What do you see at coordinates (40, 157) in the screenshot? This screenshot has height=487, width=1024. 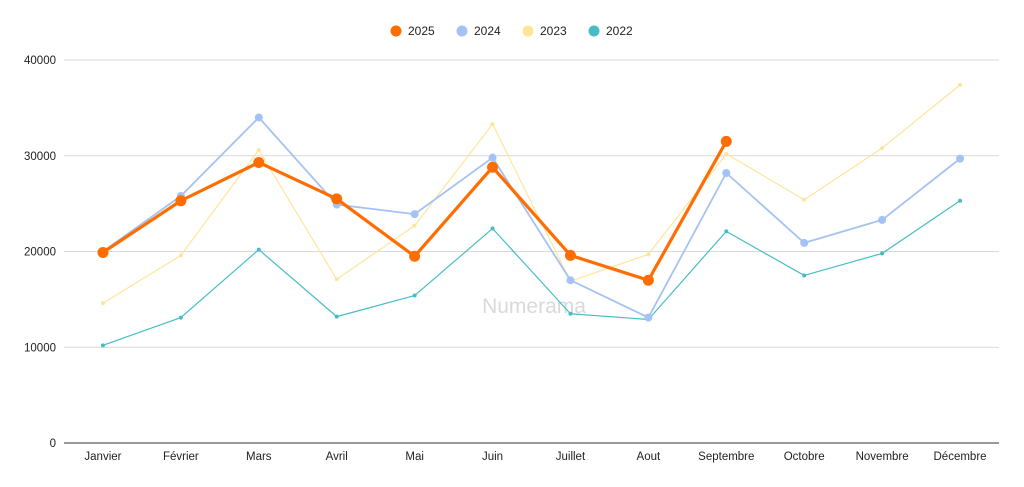 I see `y-tick-label: 30000` at bounding box center [40, 157].